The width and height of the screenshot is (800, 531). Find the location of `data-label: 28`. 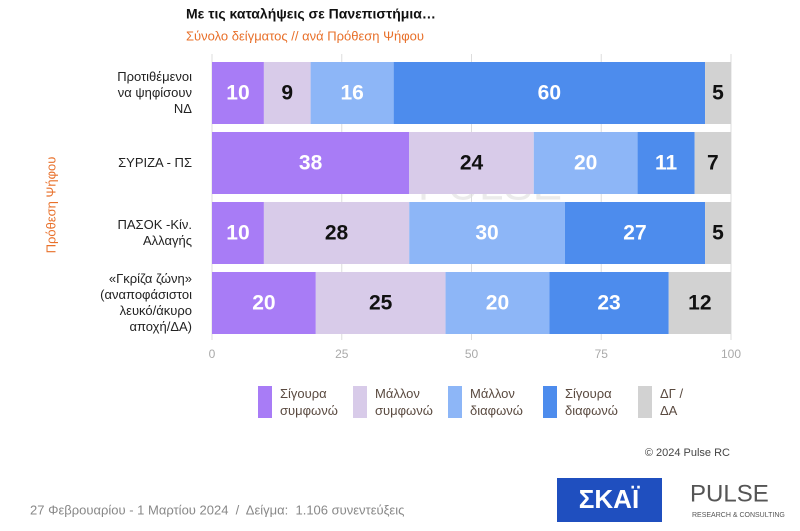

data-label: 28 is located at coordinates (337, 233).